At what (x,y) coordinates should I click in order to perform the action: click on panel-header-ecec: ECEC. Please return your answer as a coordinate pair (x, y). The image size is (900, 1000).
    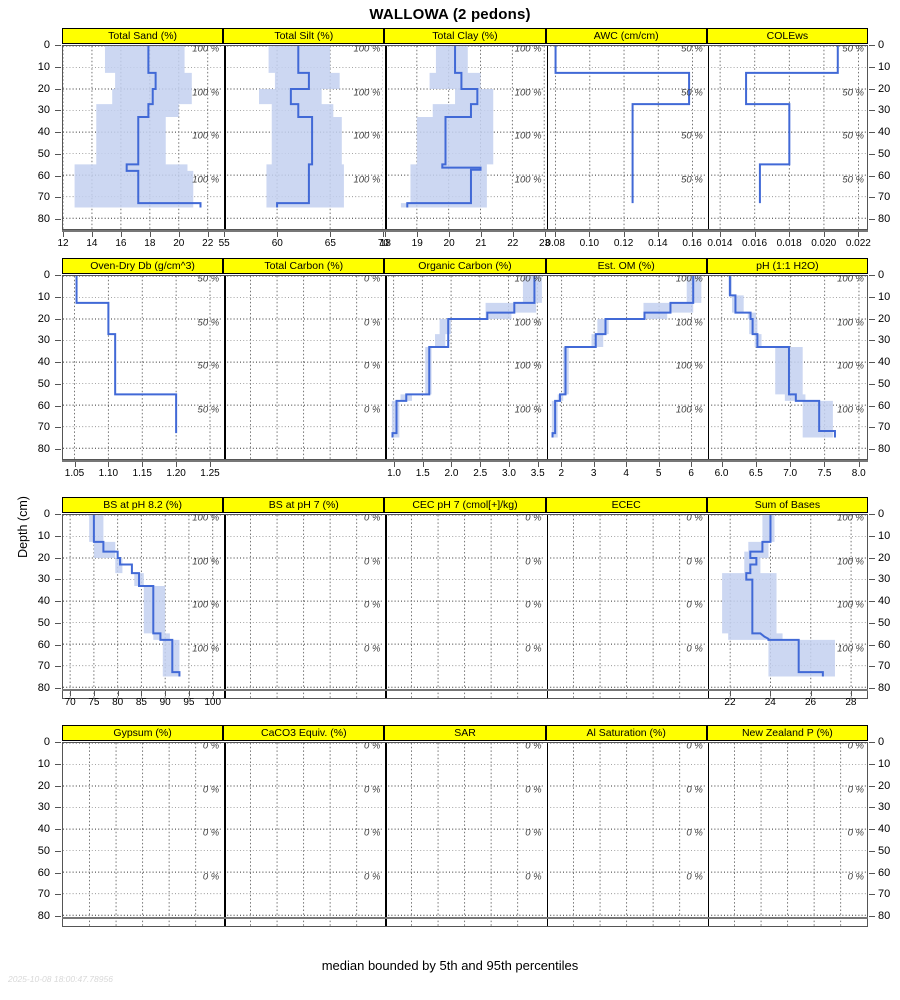
    Looking at the image, I should click on (626, 505).